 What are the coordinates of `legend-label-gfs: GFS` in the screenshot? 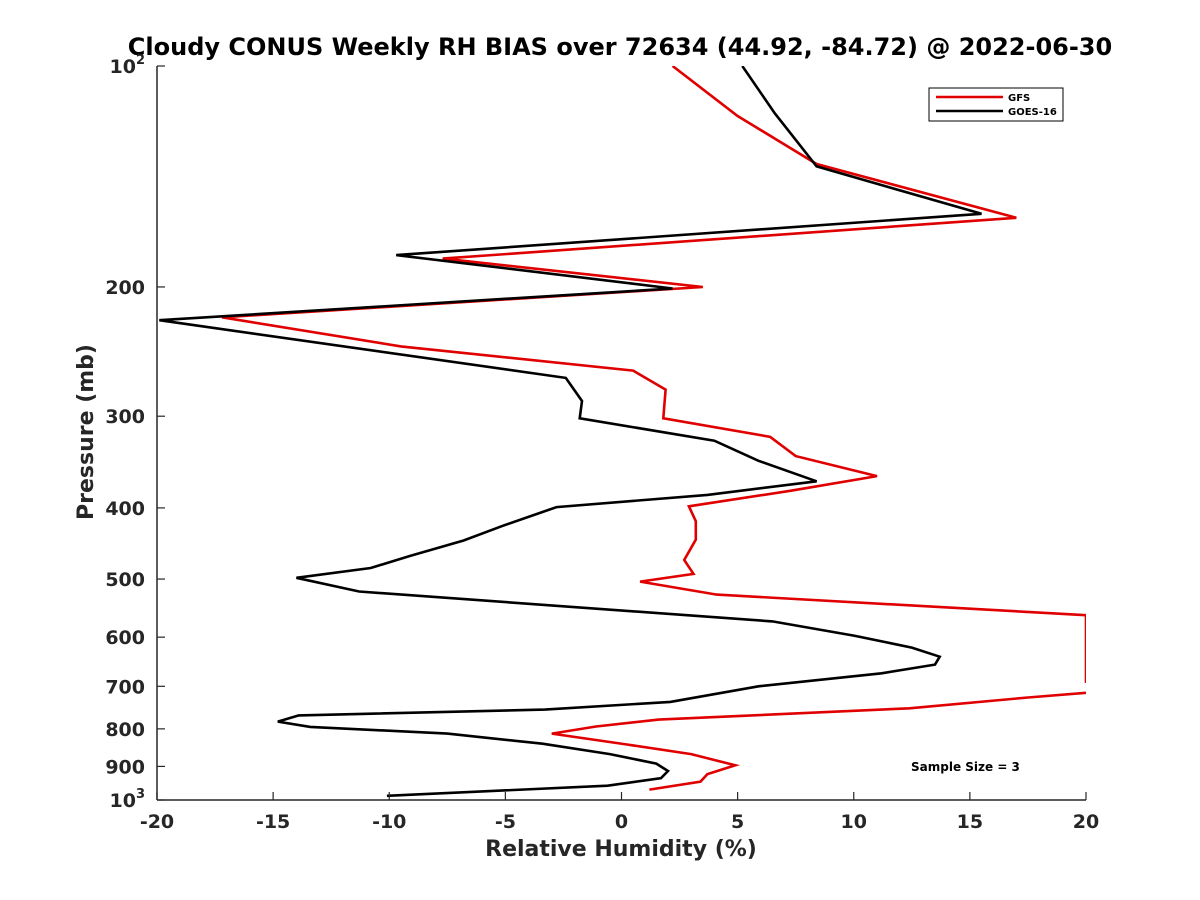 It's located at (1019, 98).